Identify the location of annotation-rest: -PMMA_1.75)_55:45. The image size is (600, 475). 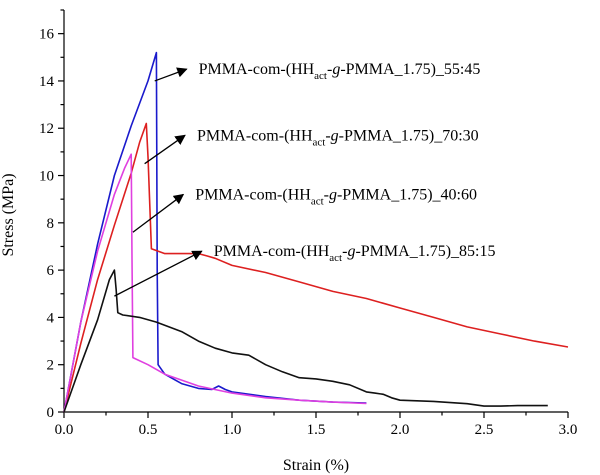
(410, 69).